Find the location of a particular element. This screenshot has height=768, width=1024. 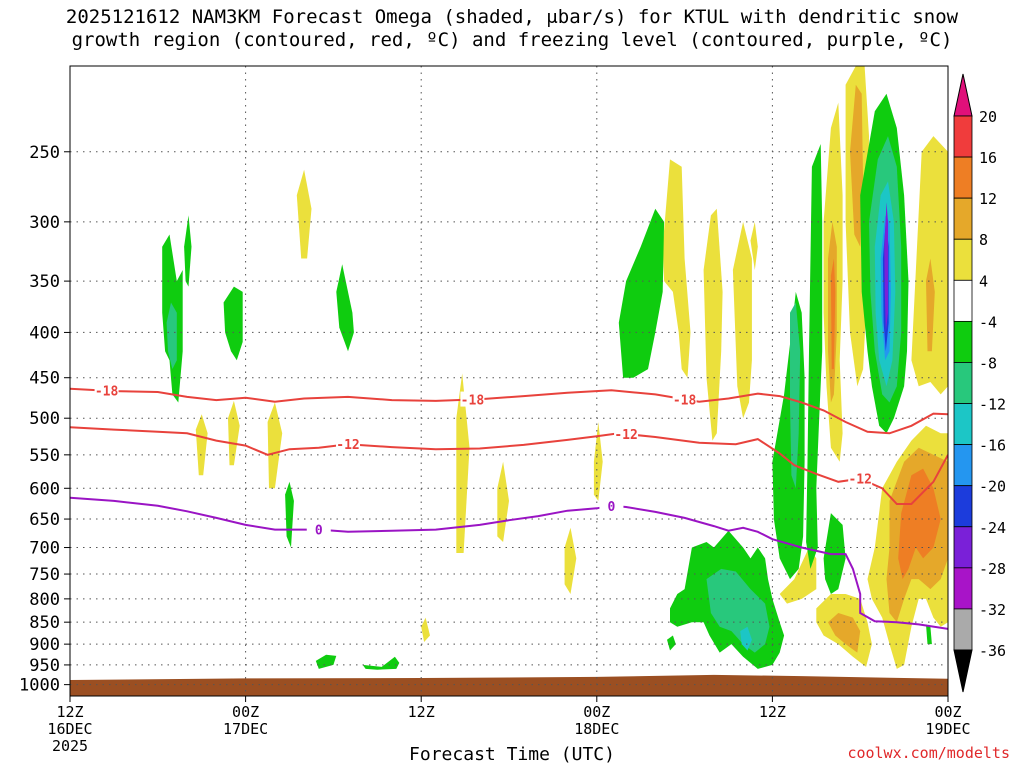

colorbar-label-7: -12 is located at coordinates (992, 405).